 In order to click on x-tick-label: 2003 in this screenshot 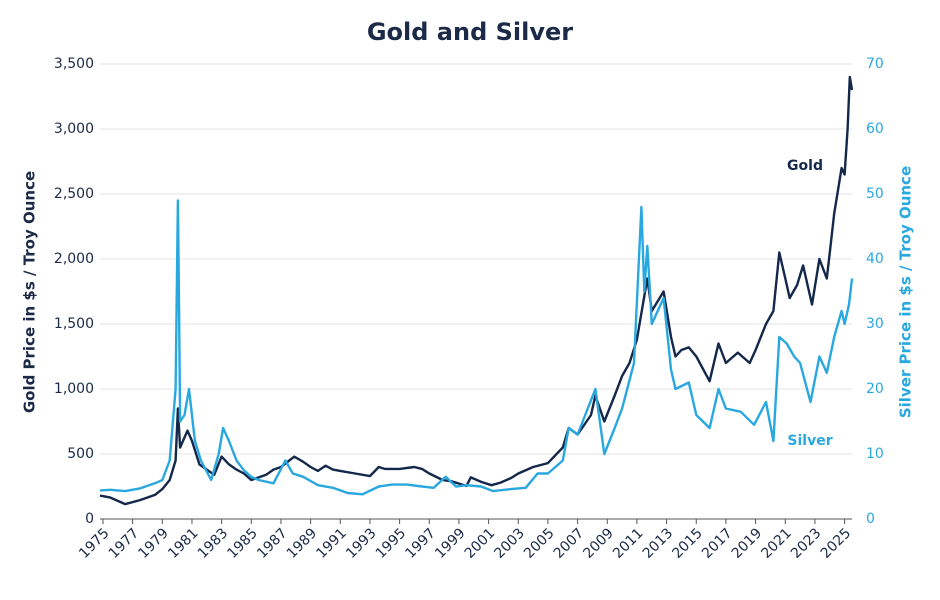, I will do `click(509, 543)`.